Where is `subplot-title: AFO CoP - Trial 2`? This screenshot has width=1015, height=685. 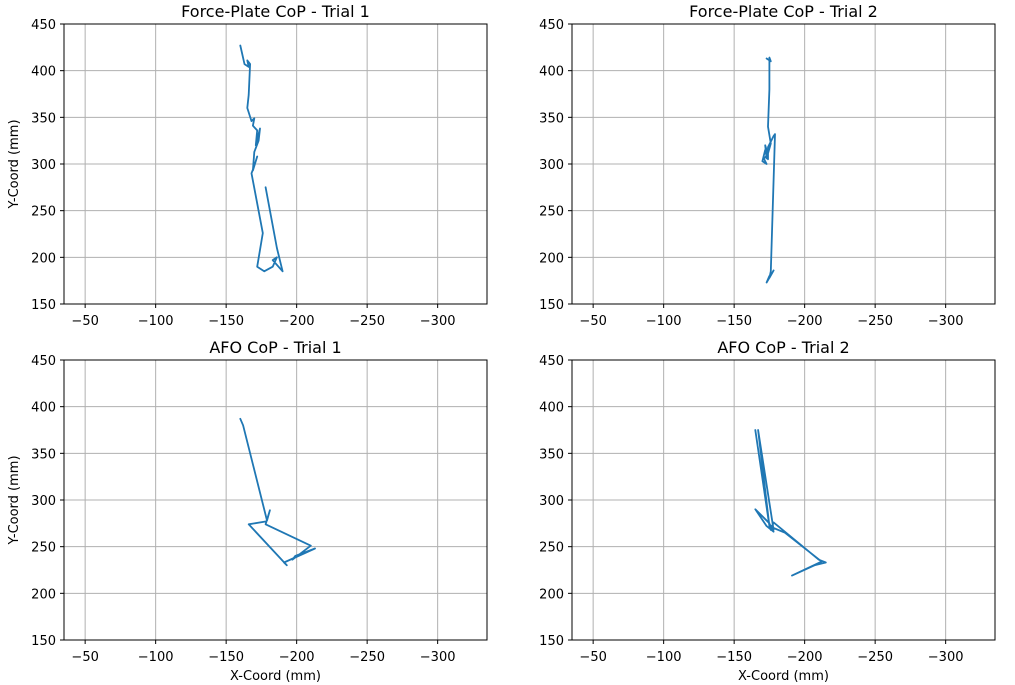 subplot-title: AFO CoP - Trial 2 is located at coordinates (783, 347).